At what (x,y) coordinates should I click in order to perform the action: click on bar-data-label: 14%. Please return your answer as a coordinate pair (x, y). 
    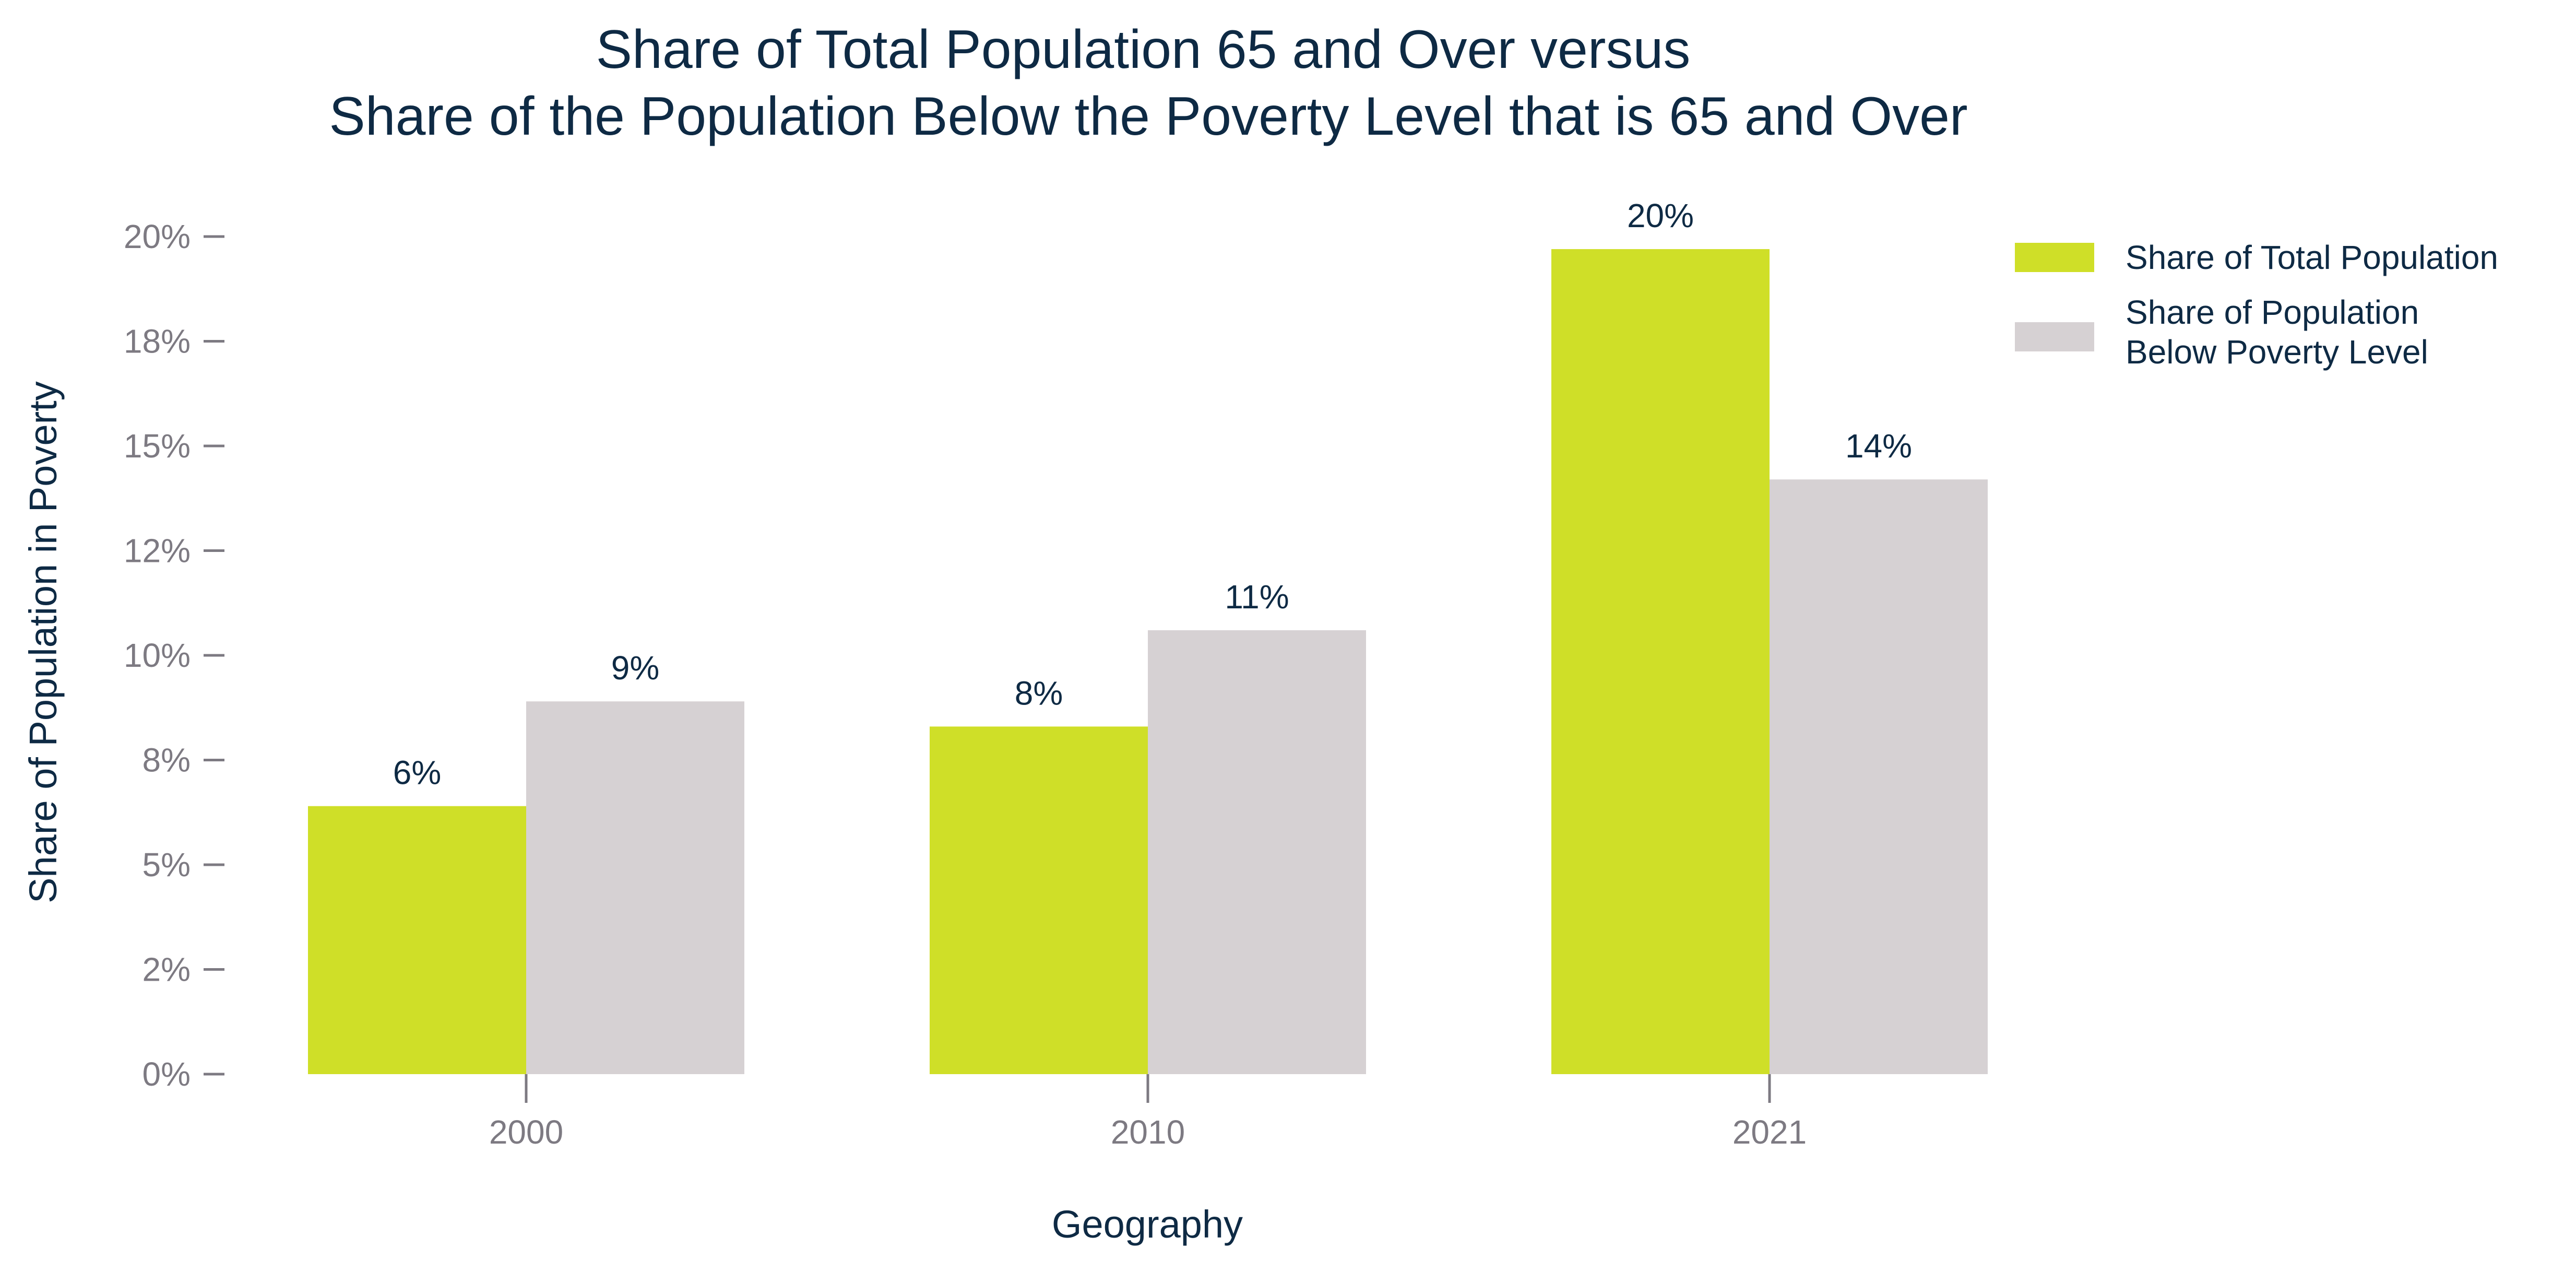
    Looking at the image, I should click on (1878, 446).